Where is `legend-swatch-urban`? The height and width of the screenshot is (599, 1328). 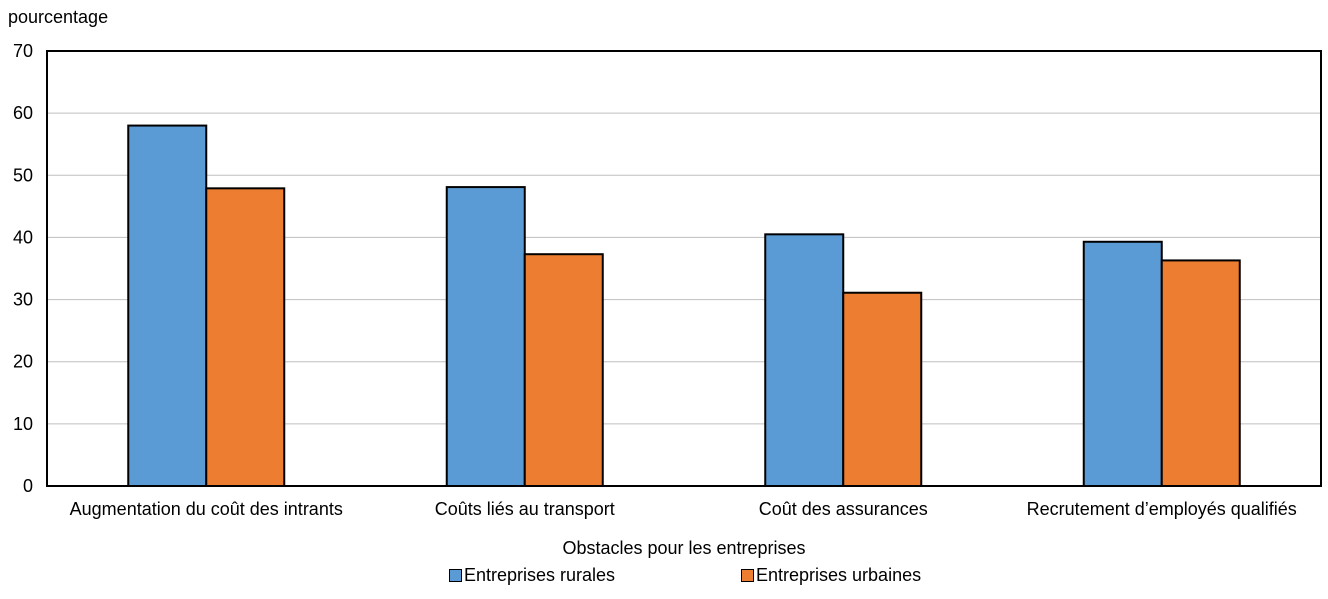
legend-swatch-urban is located at coordinates (747, 575).